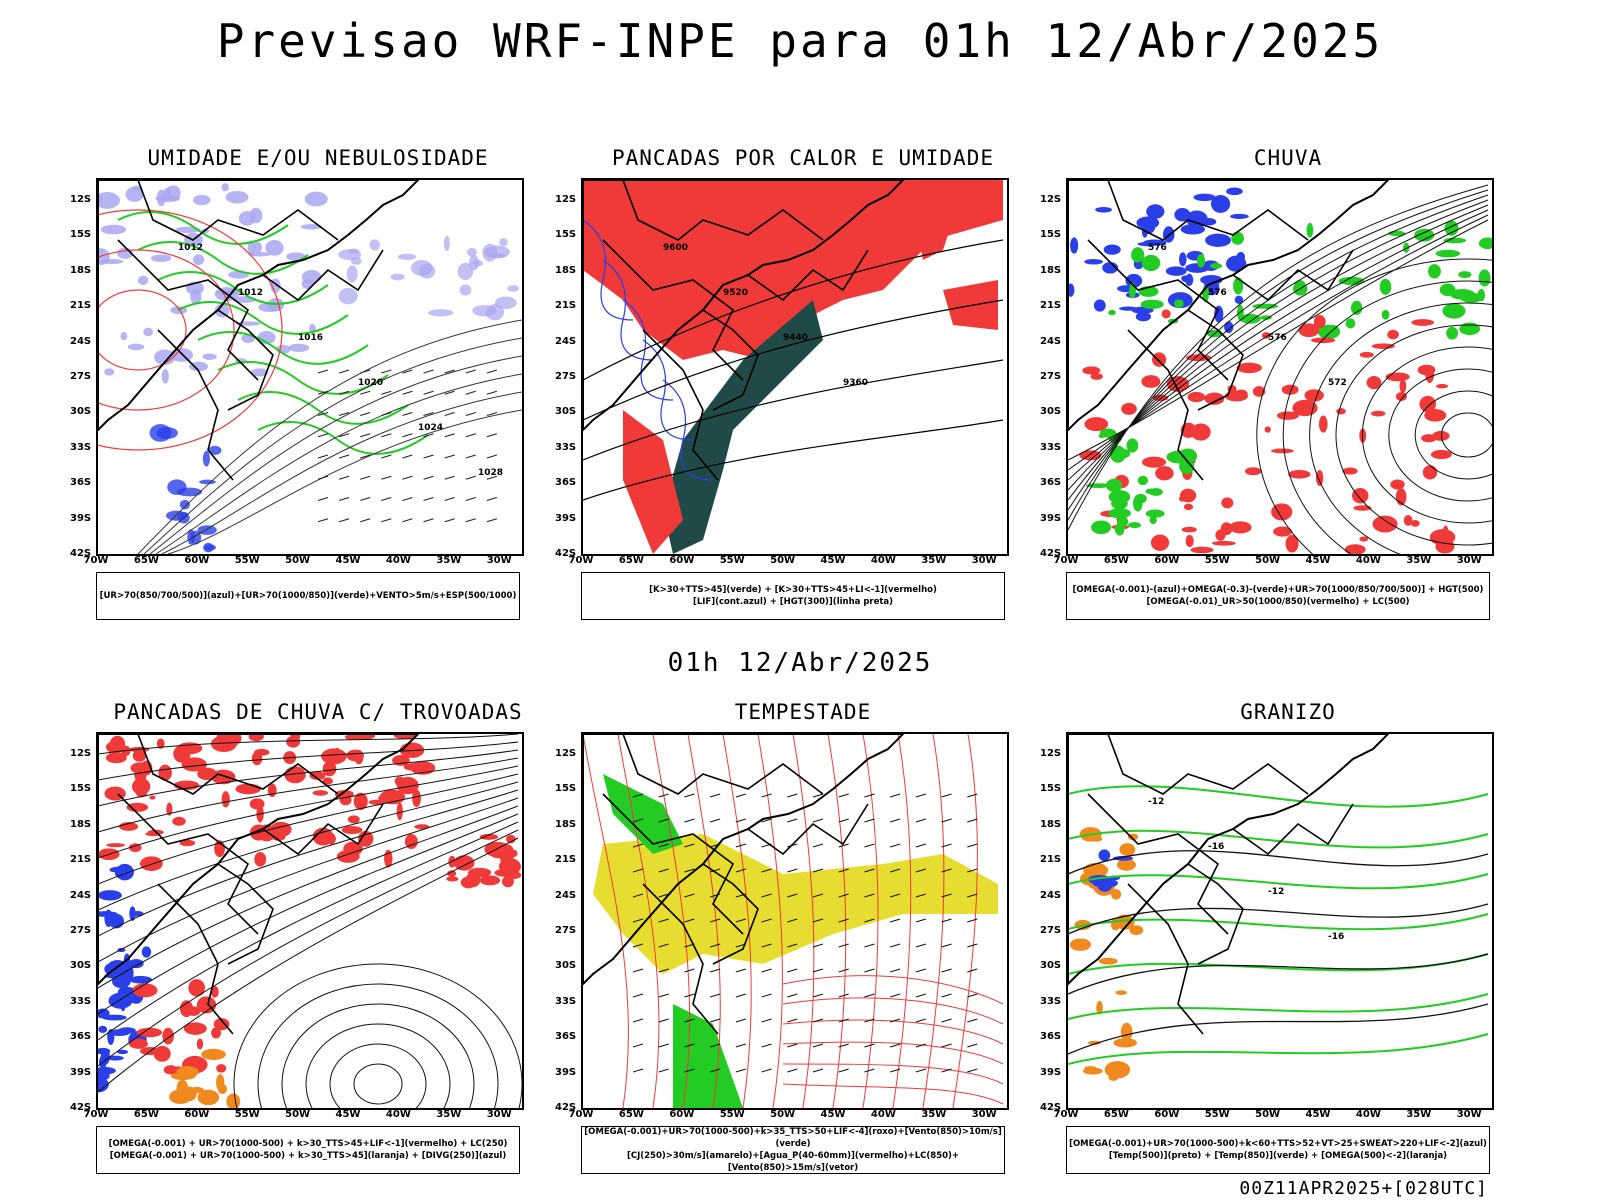  I want to click on lif-contour, so click(688, 430).